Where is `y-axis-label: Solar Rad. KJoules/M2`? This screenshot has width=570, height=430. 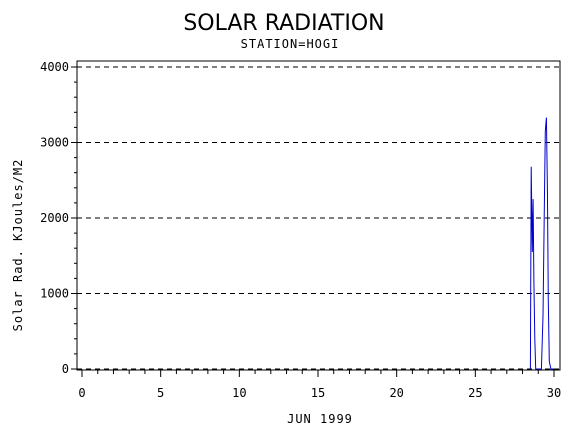
y-axis-label: Solar Rad. KJoules/M2 is located at coordinates (18, 245).